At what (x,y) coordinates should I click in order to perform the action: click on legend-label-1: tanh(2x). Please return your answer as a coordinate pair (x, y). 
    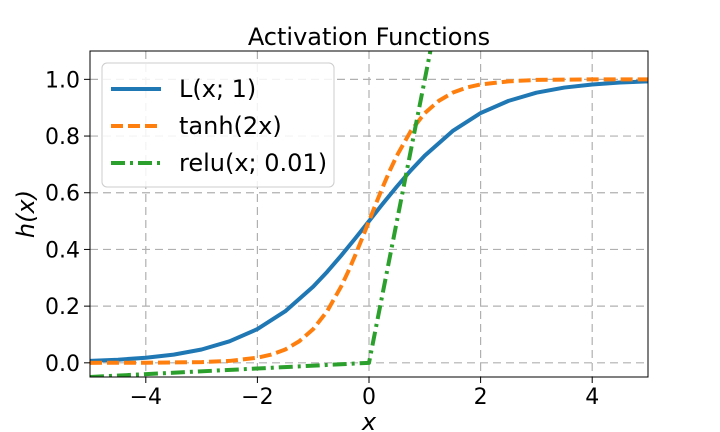
    Looking at the image, I should click on (230, 126).